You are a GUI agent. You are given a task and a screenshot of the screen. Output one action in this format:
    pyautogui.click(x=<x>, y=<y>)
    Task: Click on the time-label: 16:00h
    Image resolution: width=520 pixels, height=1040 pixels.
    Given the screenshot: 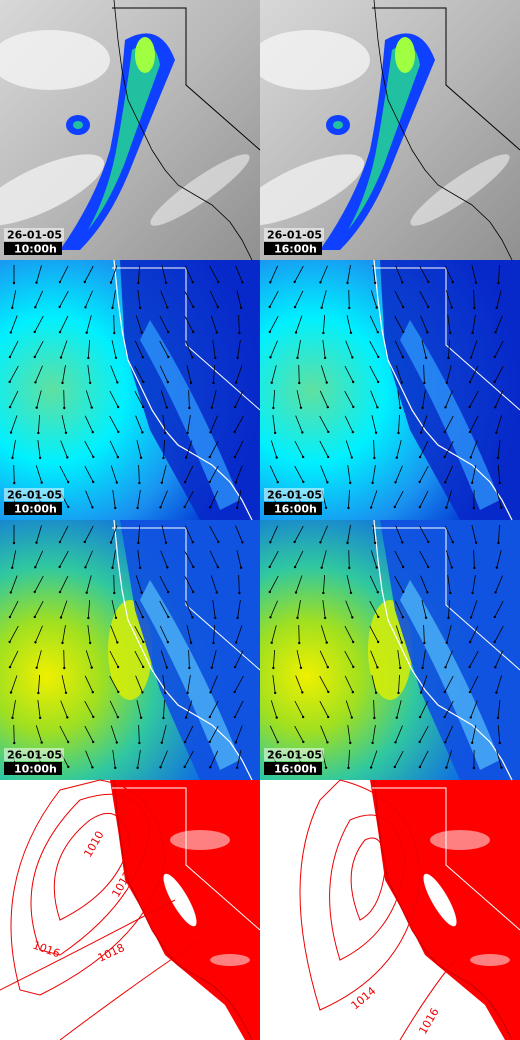 What is the action you would take?
    pyautogui.click(x=295, y=509)
    